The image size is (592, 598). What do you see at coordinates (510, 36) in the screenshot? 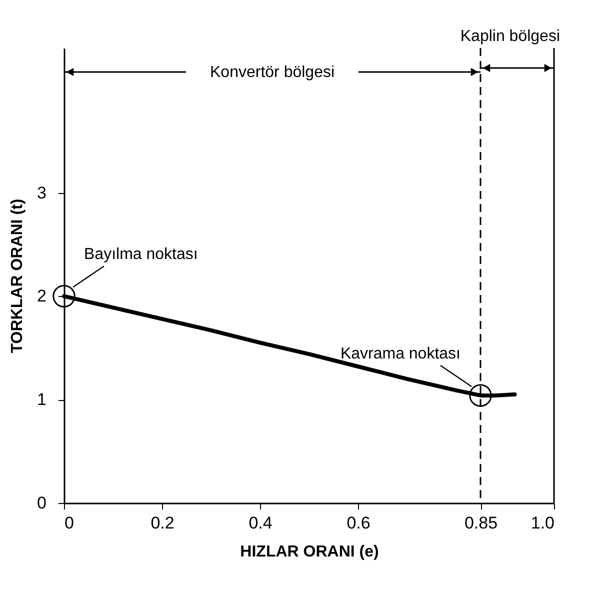
I see `text: Kaplin bölgesi` at bounding box center [510, 36].